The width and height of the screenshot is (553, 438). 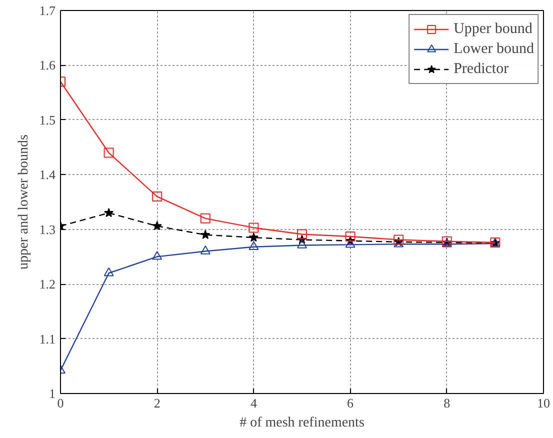 I want to click on y-tick-label: 1.7, so click(x=47, y=10).